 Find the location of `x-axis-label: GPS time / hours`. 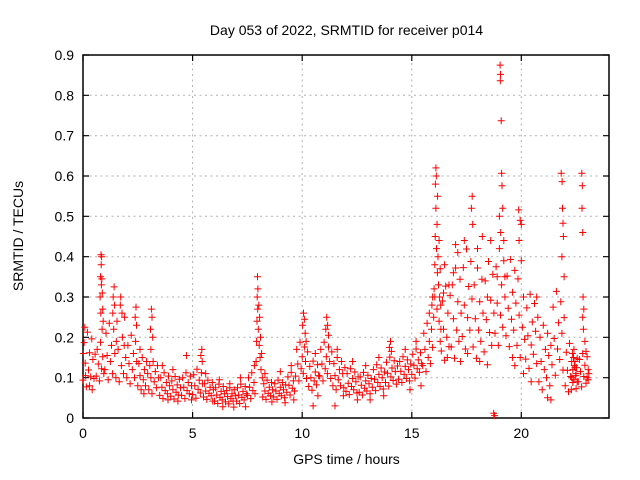

x-axis-label: GPS time / hours is located at coordinates (346, 459).